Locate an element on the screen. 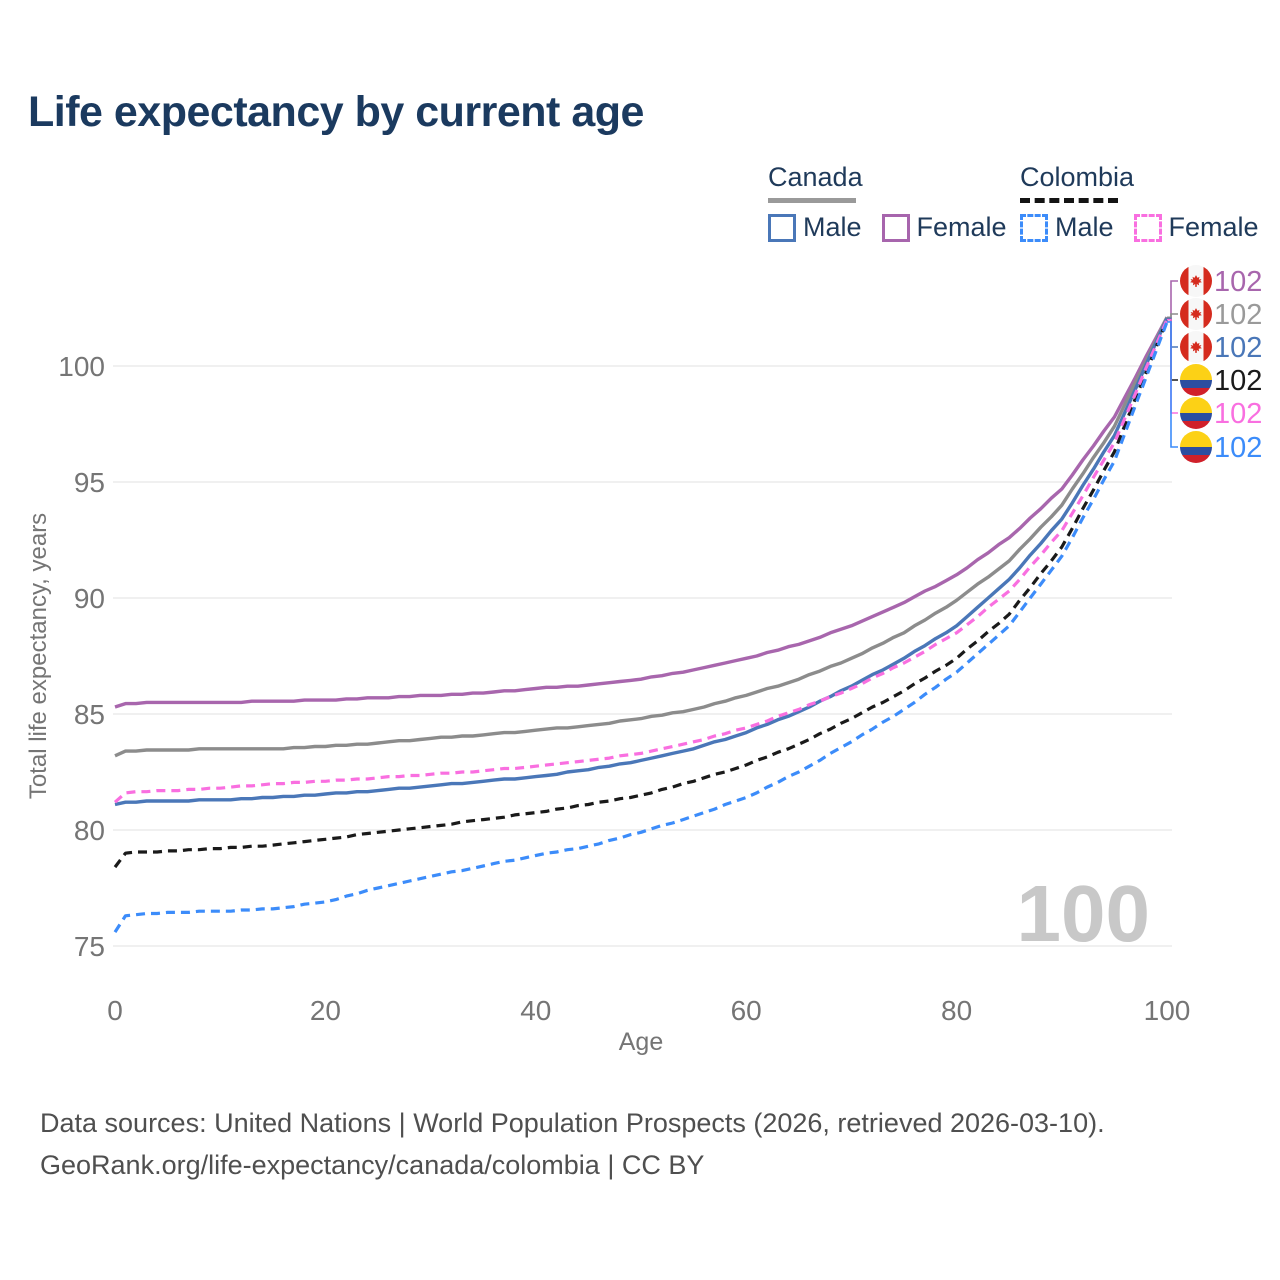 This screenshot has height=1280, width=1280. legend-item-canada-female: Female is located at coordinates (944, 227).